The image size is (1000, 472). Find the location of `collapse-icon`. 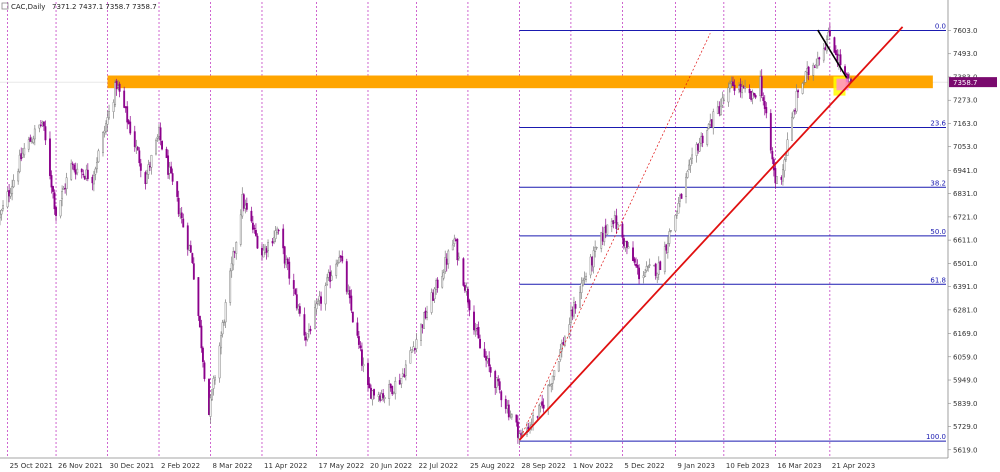

collapse-icon is located at coordinates (5, 6).